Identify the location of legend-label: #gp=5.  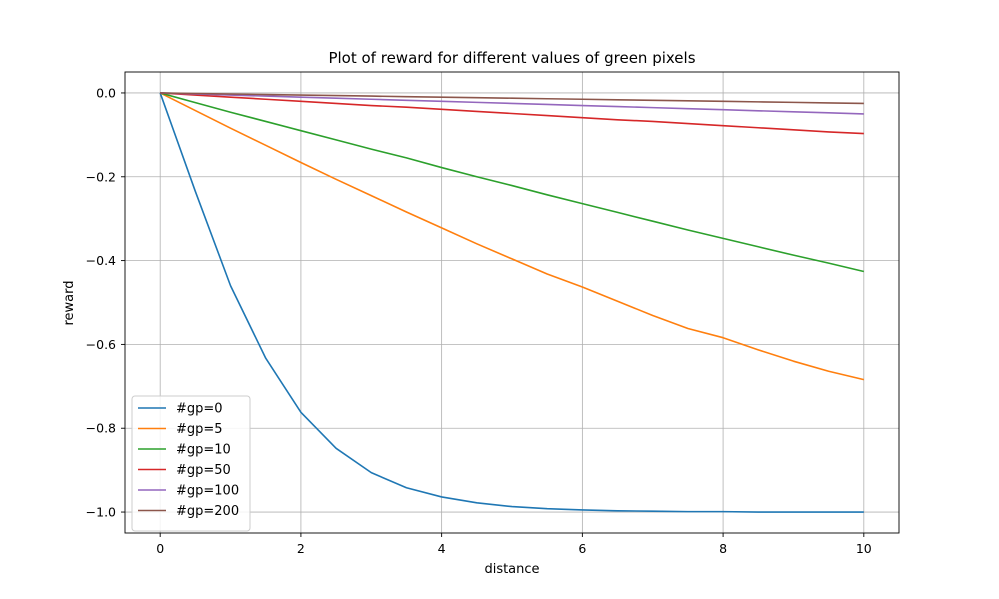
(199, 429).